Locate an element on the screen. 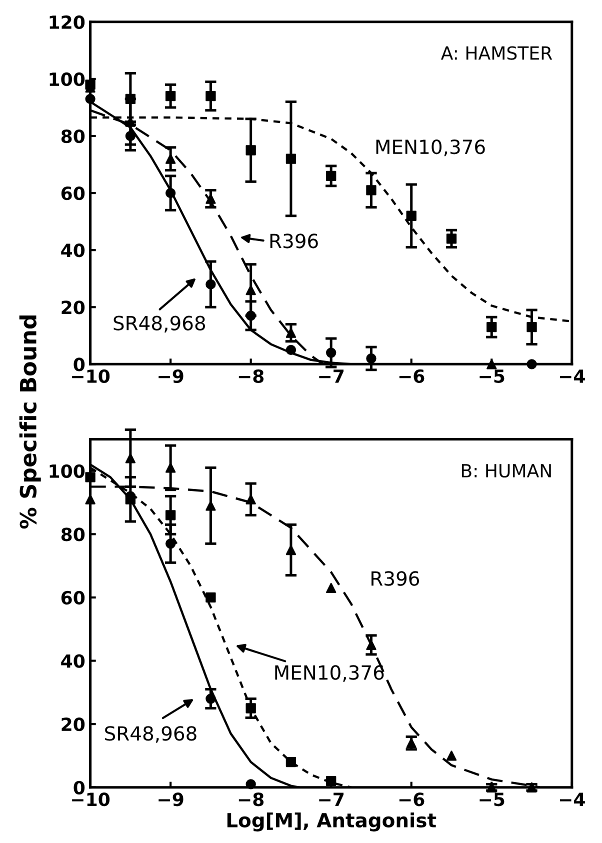 This screenshot has width=602, height=843. y-tick-label: 120 is located at coordinates (67, 22).